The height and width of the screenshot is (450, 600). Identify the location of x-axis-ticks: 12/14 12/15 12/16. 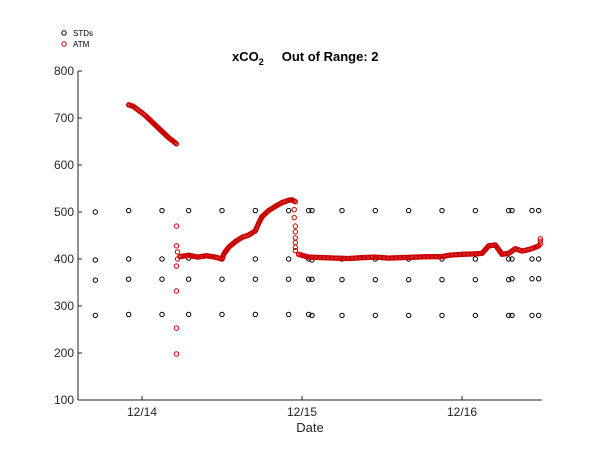
(302, 407).